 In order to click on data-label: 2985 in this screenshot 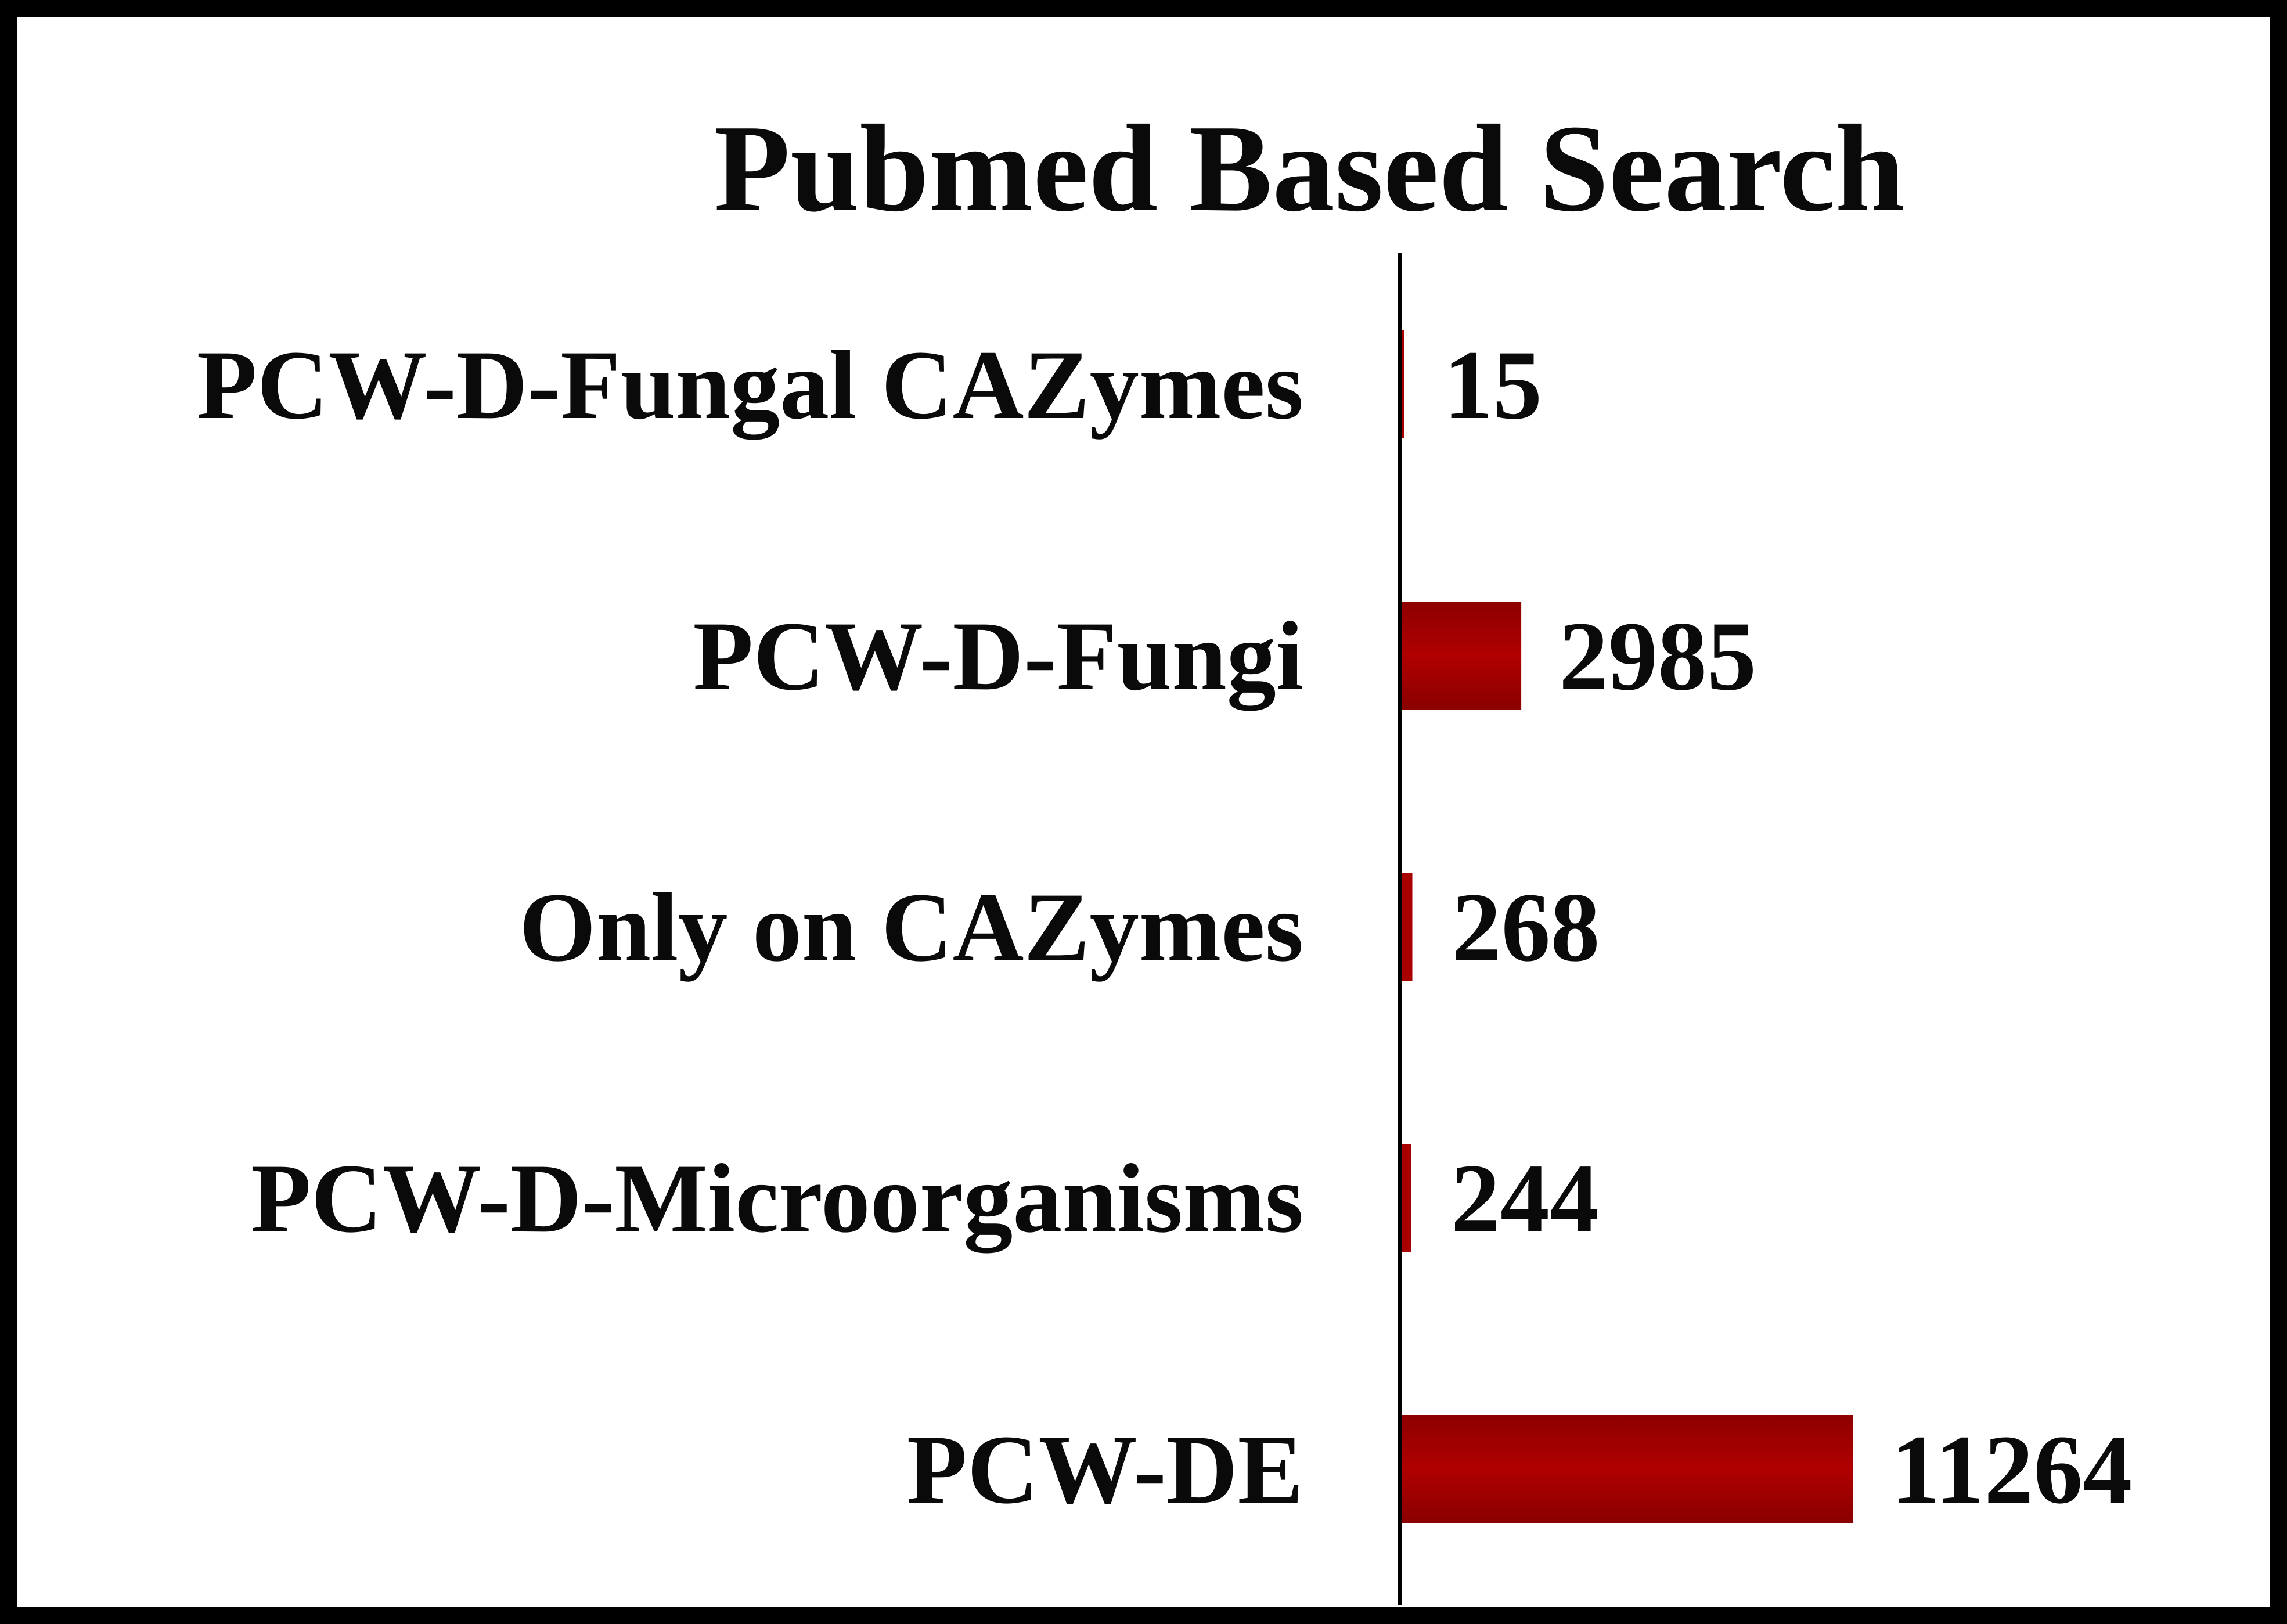, I will do `click(1658, 656)`.